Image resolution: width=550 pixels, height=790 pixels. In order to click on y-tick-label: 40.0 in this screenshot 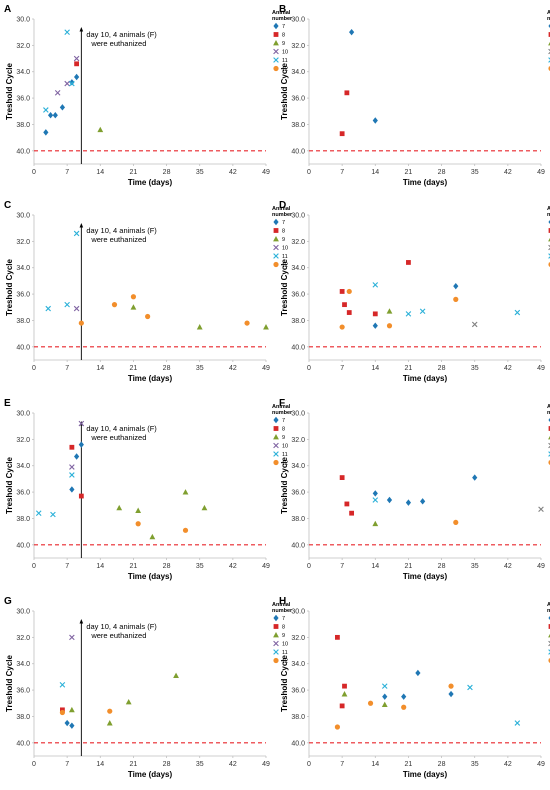, I will do `click(23, 545)`.